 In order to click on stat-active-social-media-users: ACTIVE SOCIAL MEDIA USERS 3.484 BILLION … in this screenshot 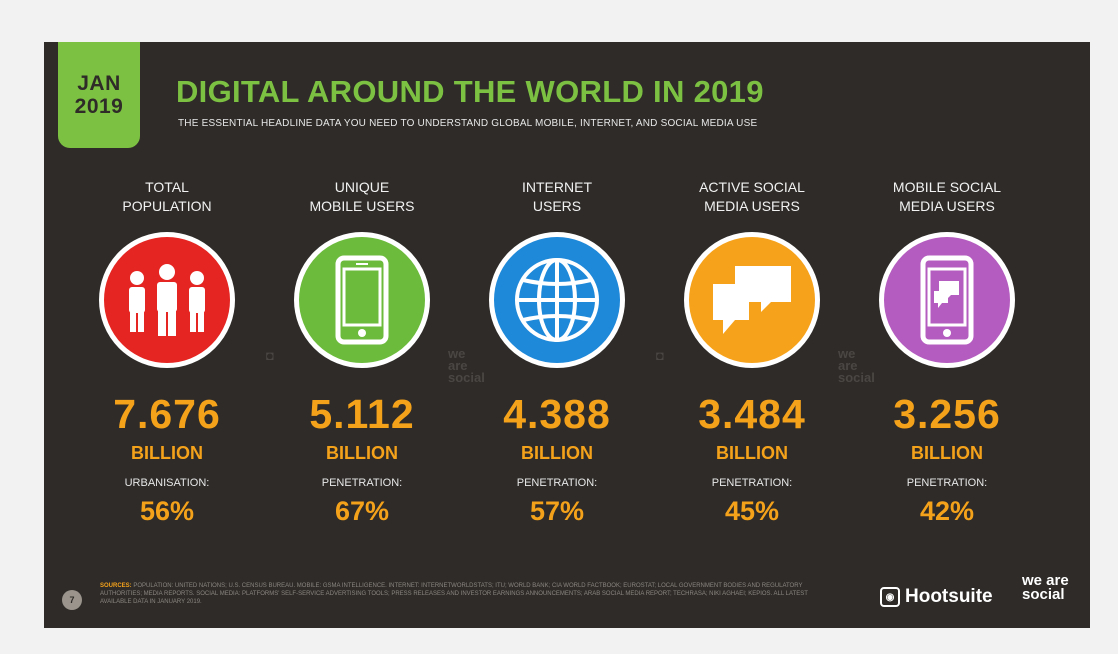, I will do `click(752, 352)`.